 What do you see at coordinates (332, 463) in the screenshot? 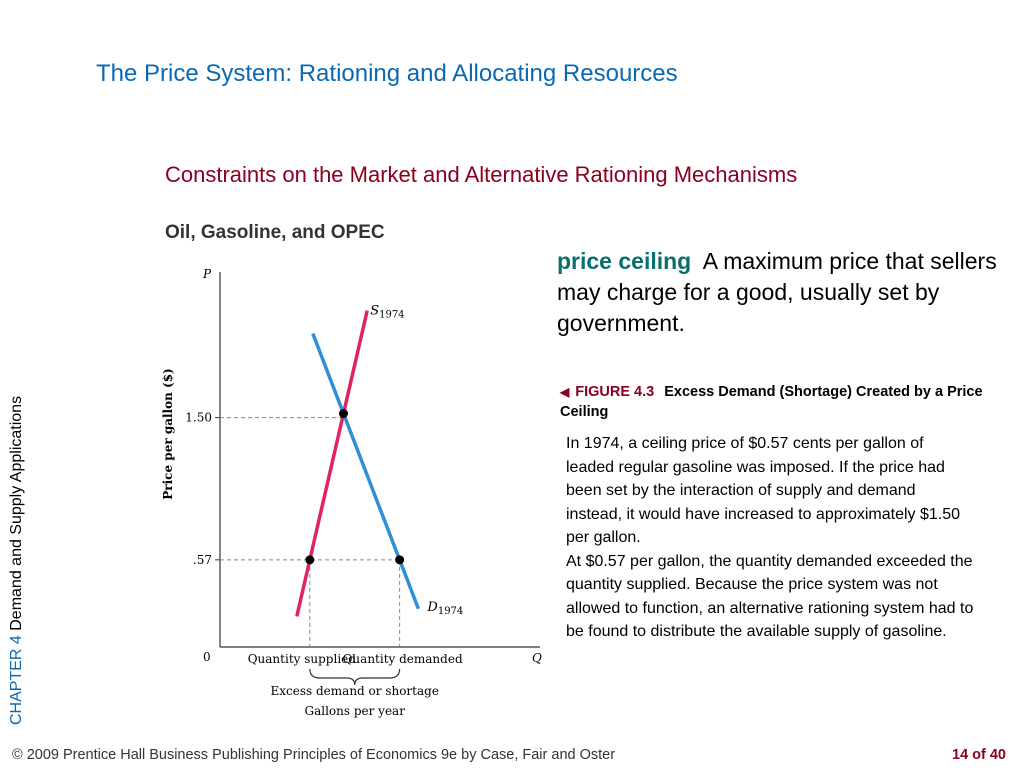
I see `supply-curve` at bounding box center [332, 463].